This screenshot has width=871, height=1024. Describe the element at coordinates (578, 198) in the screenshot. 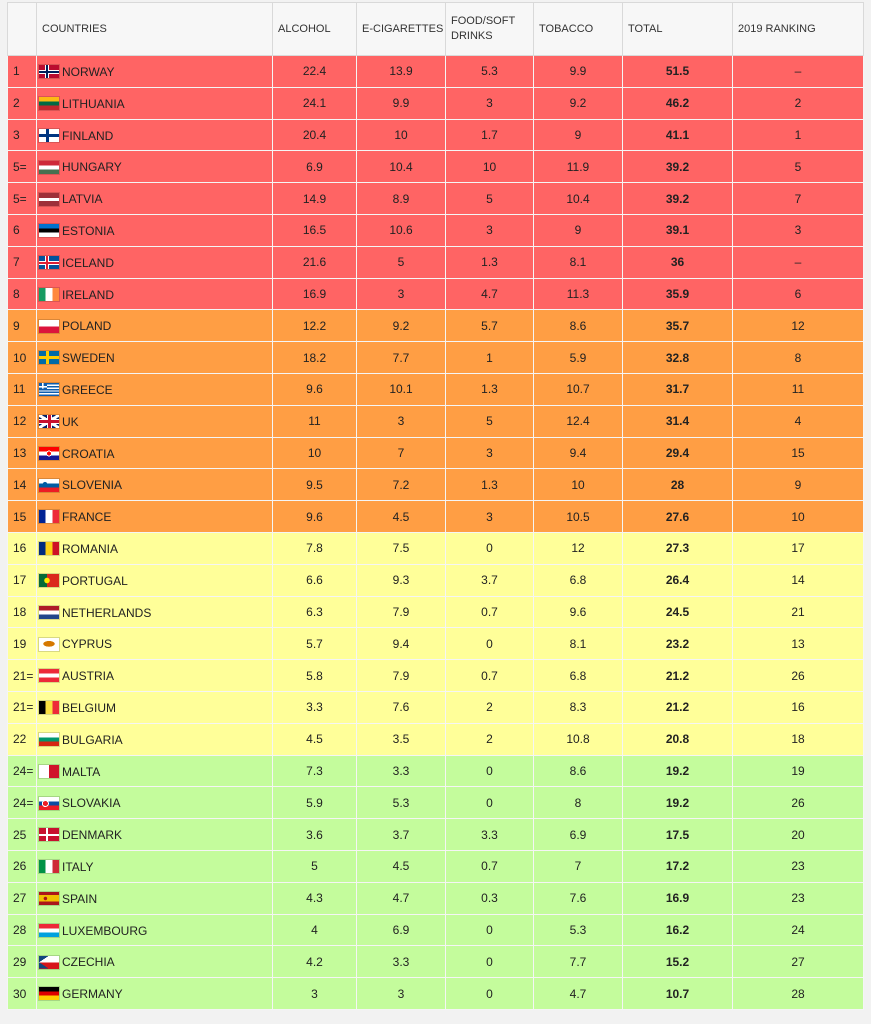

I see `tobacco-cell: 10.4` at that location.